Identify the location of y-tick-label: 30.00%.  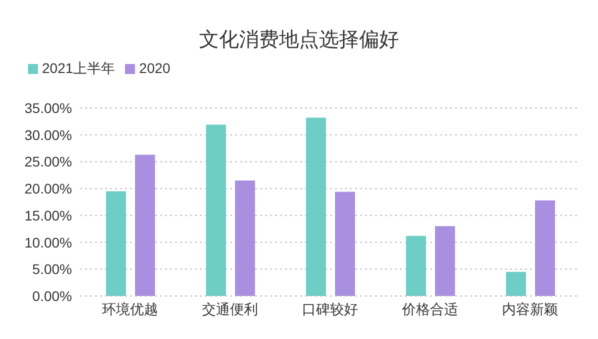
(48, 134).